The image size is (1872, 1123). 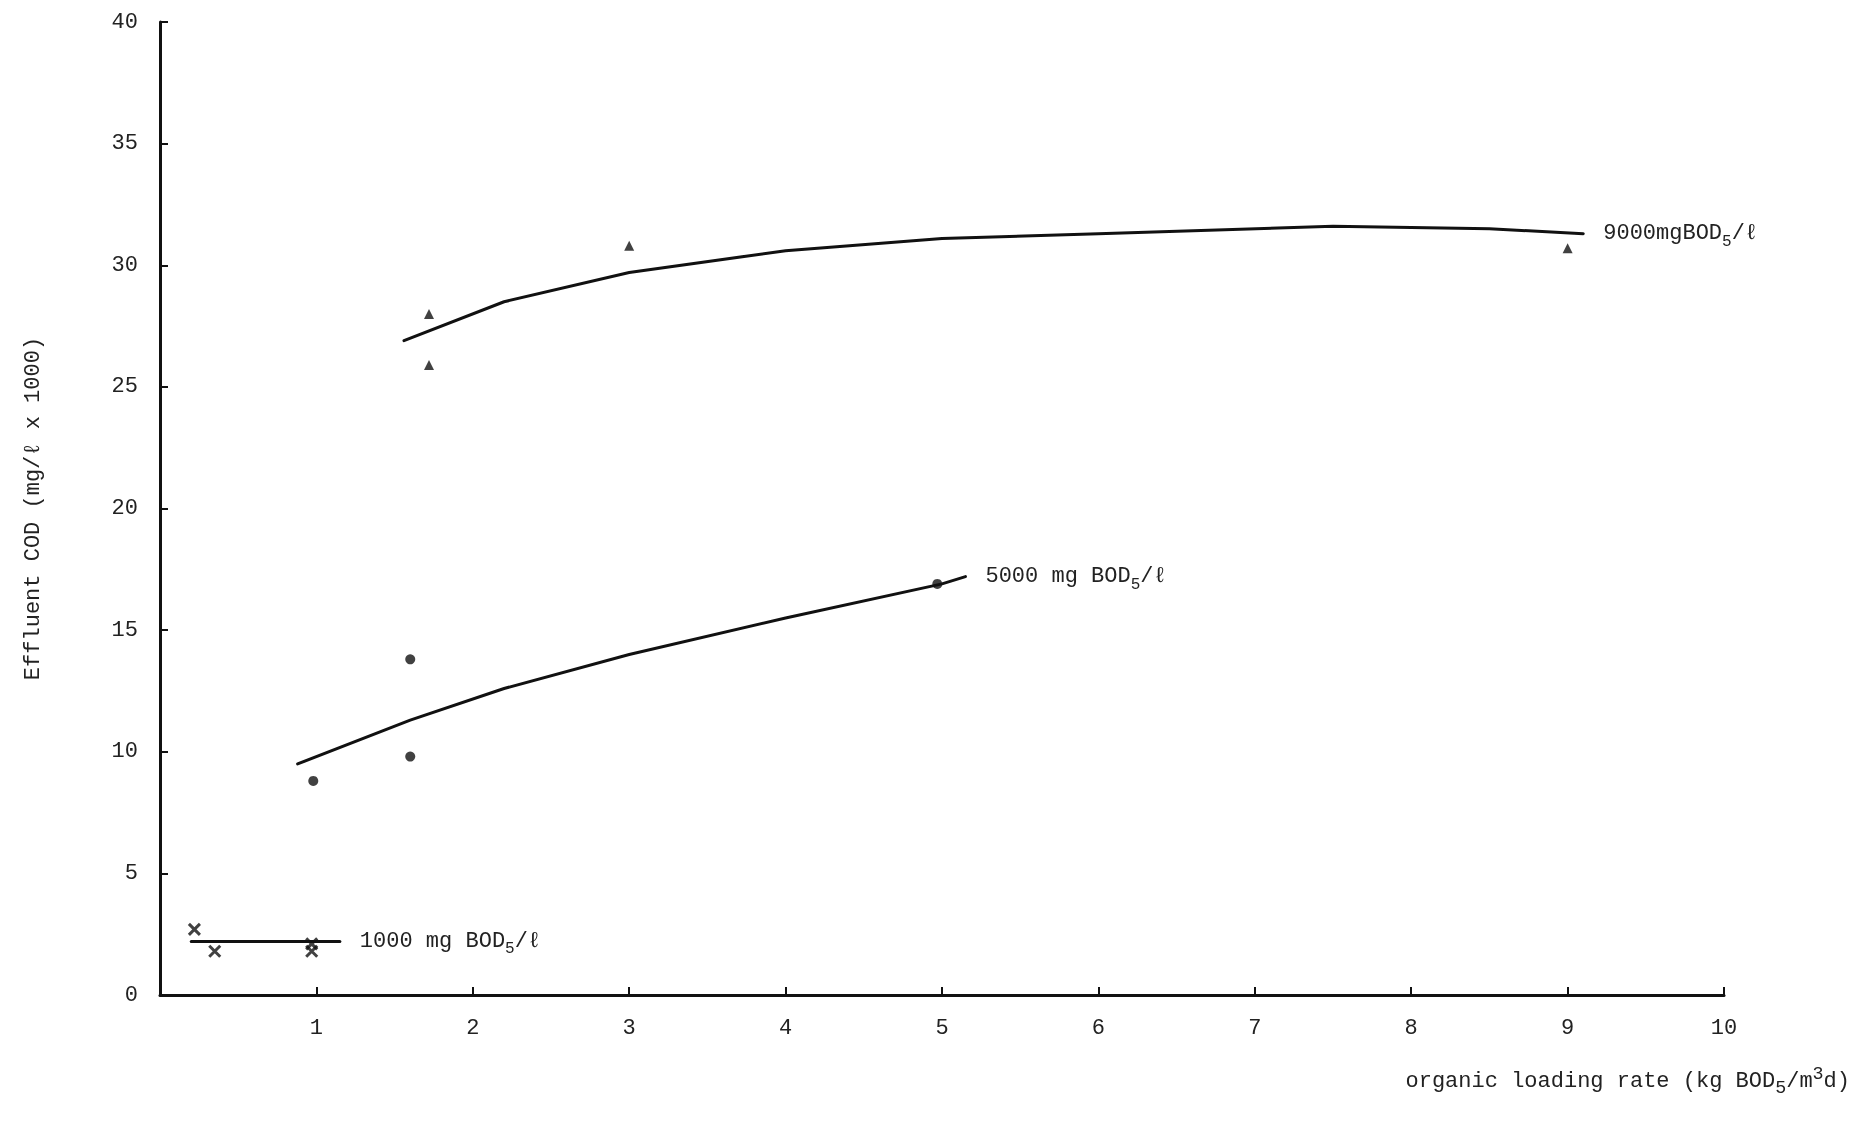 What do you see at coordinates (124, 630) in the screenshot?
I see `y-tick-label: 15` at bounding box center [124, 630].